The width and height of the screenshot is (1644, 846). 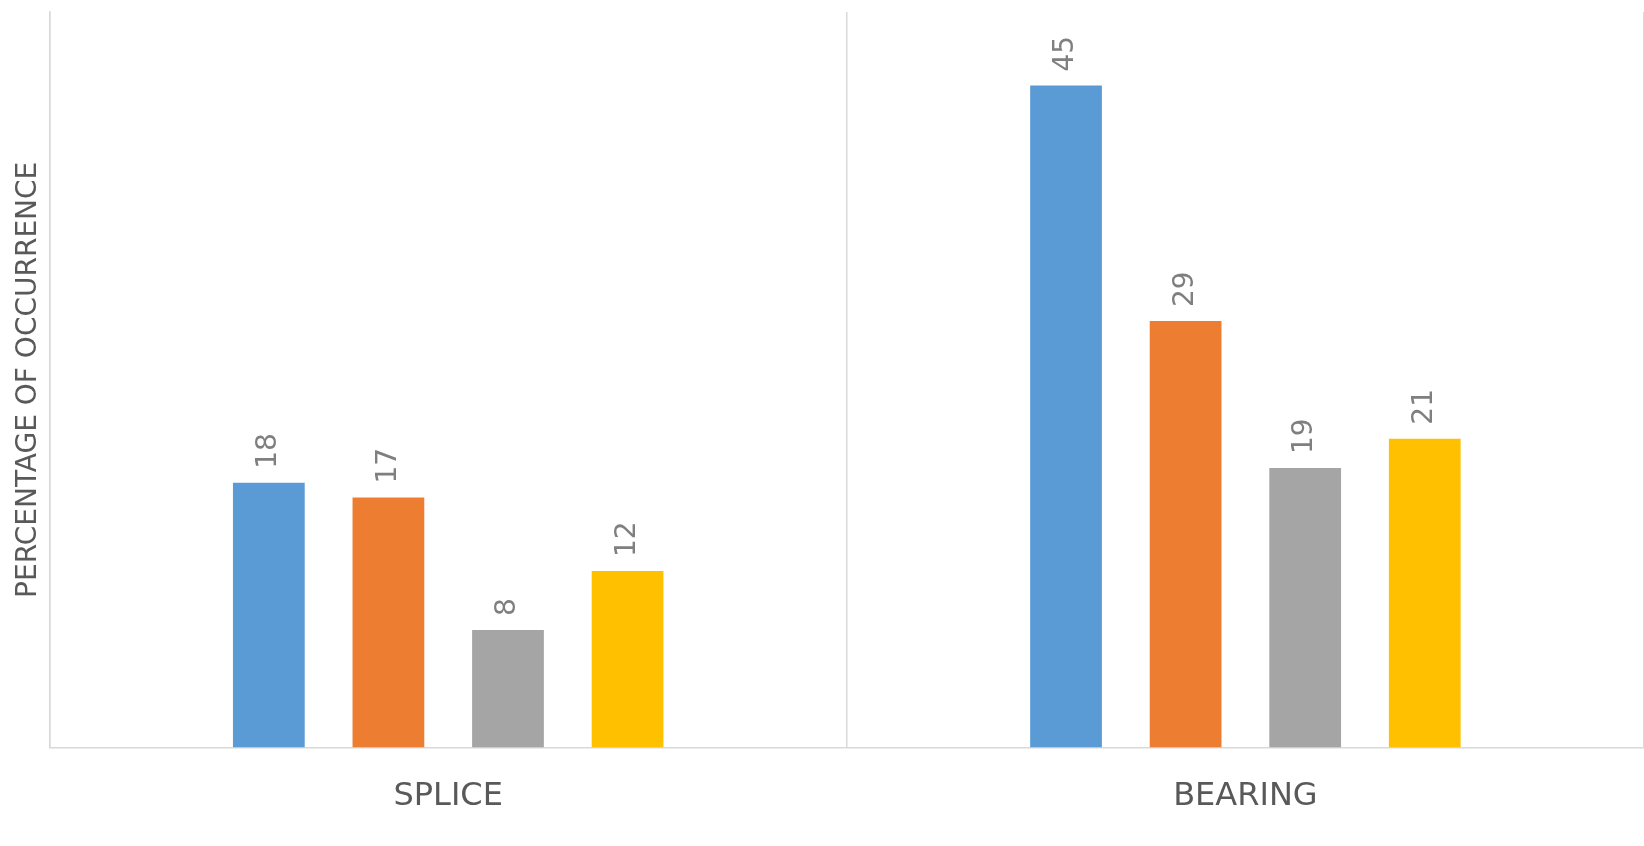 What do you see at coordinates (27, 379) in the screenshot?
I see `y-axis-title: PERCENTAGE OF OCCURRENCE` at bounding box center [27, 379].